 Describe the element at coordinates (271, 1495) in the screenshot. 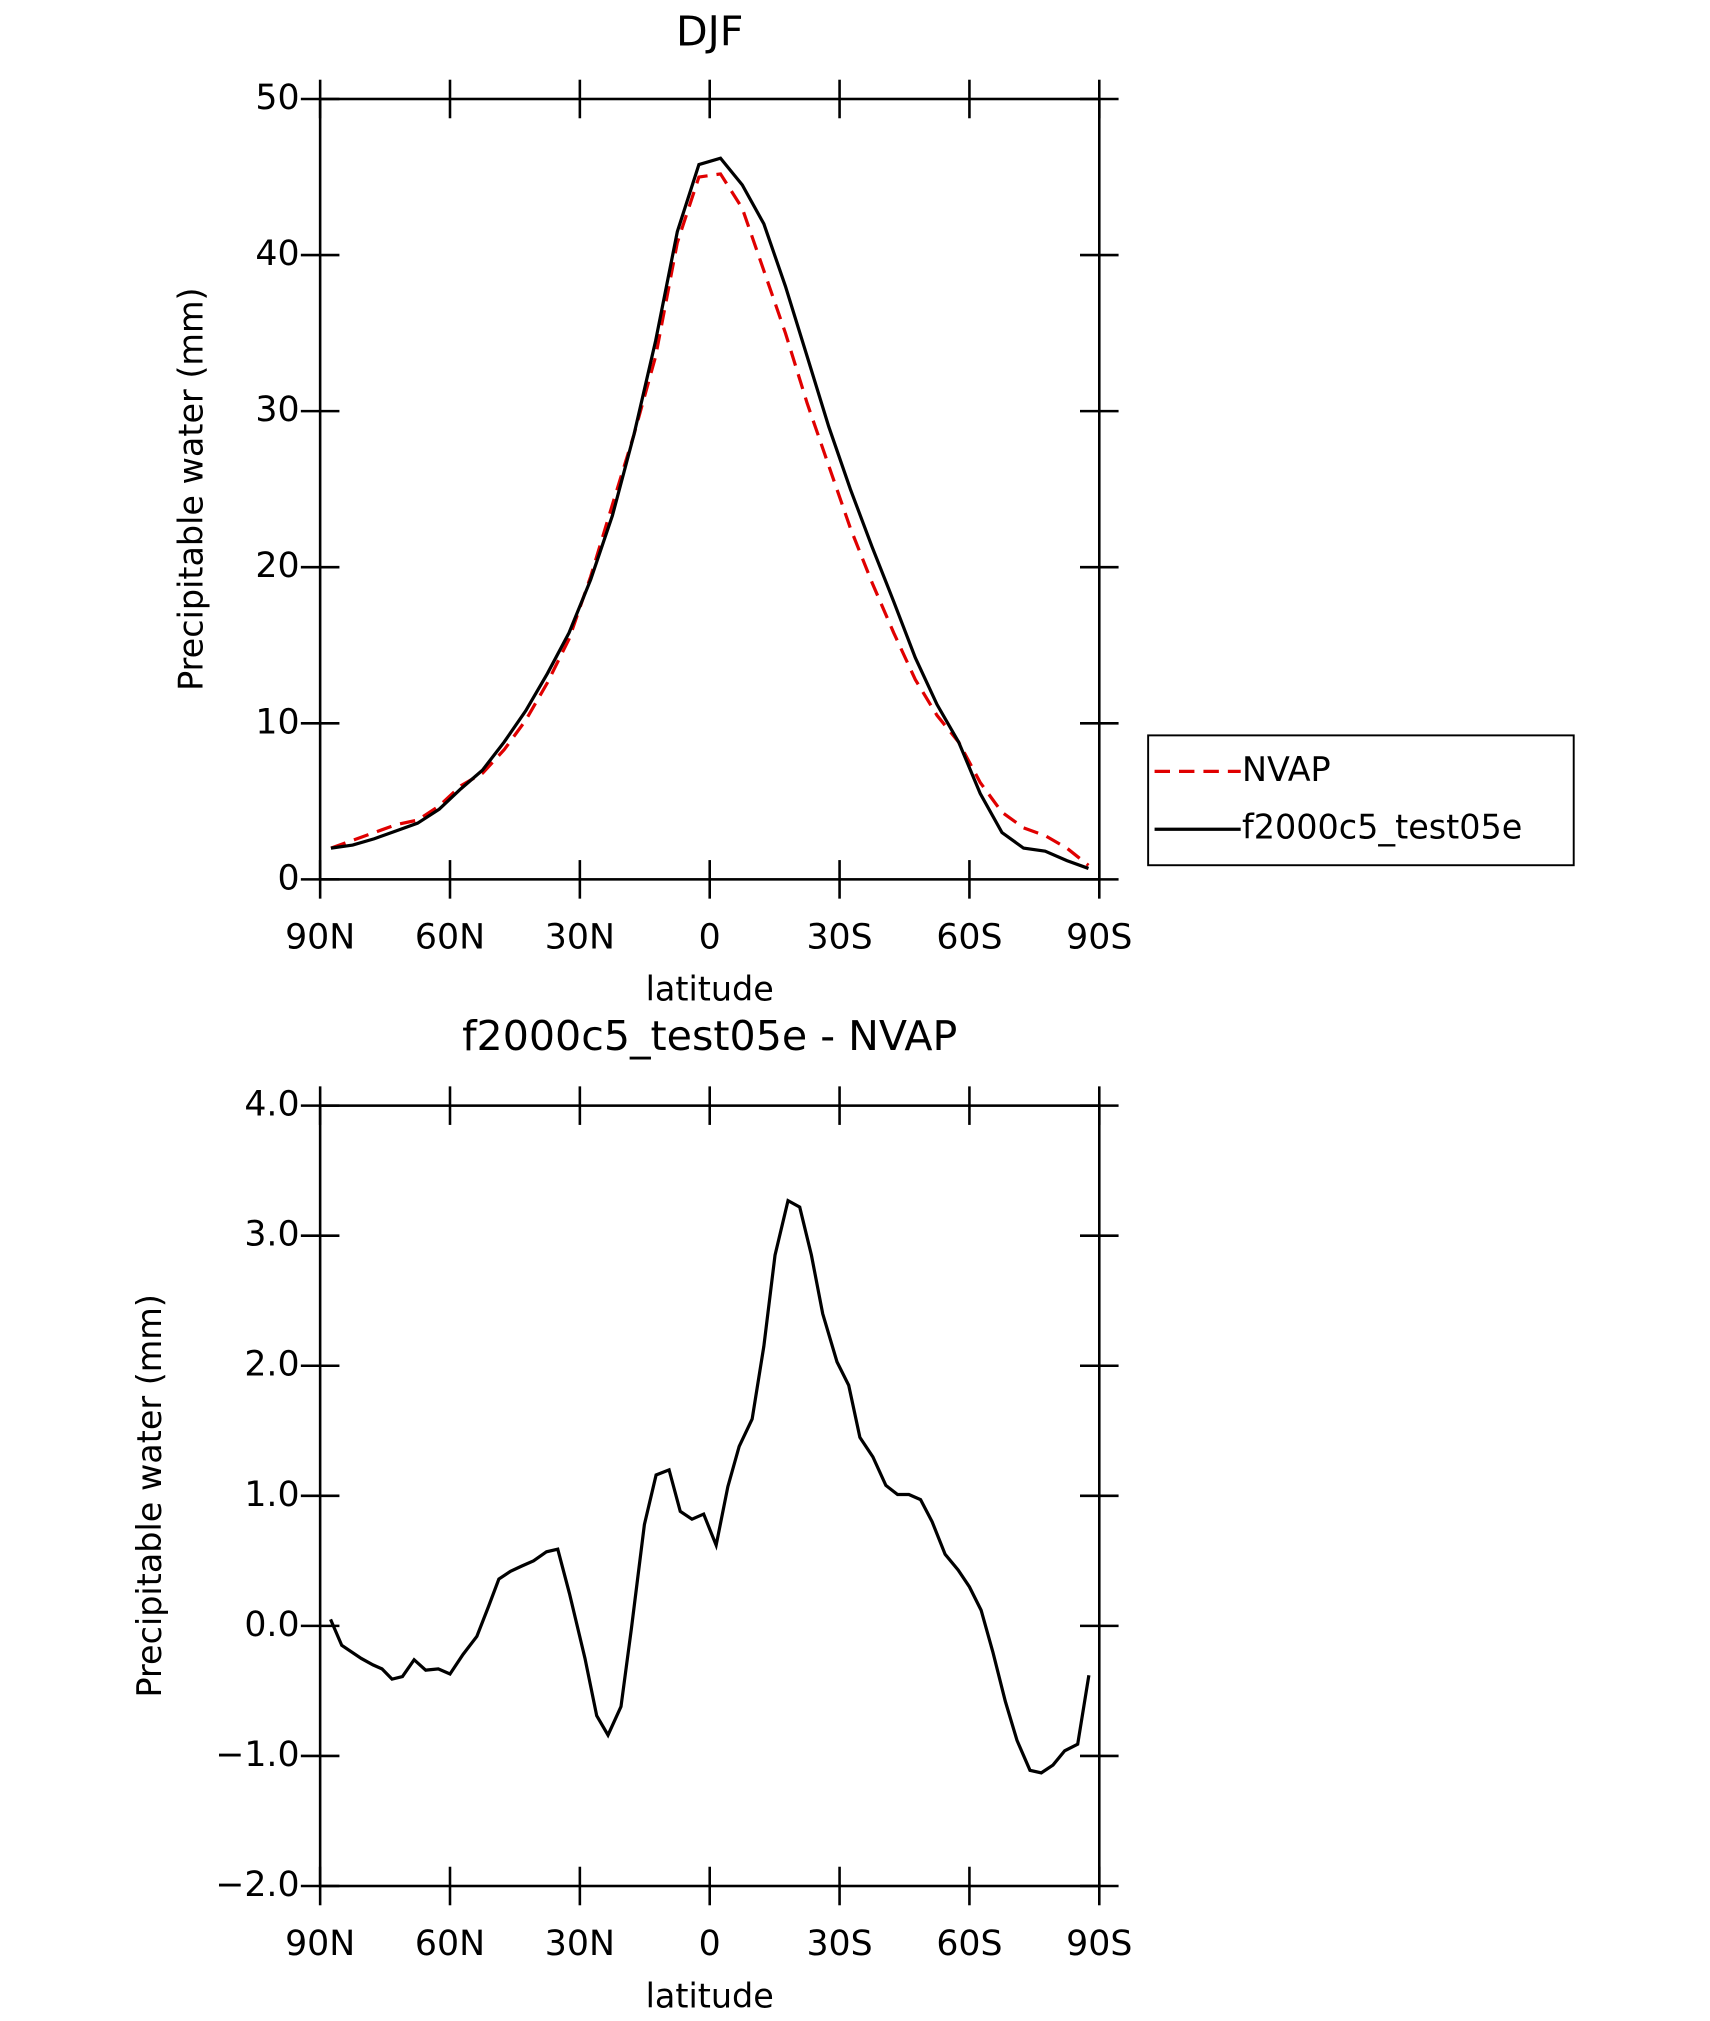

I see `y-tick-label: 1.0` at that location.